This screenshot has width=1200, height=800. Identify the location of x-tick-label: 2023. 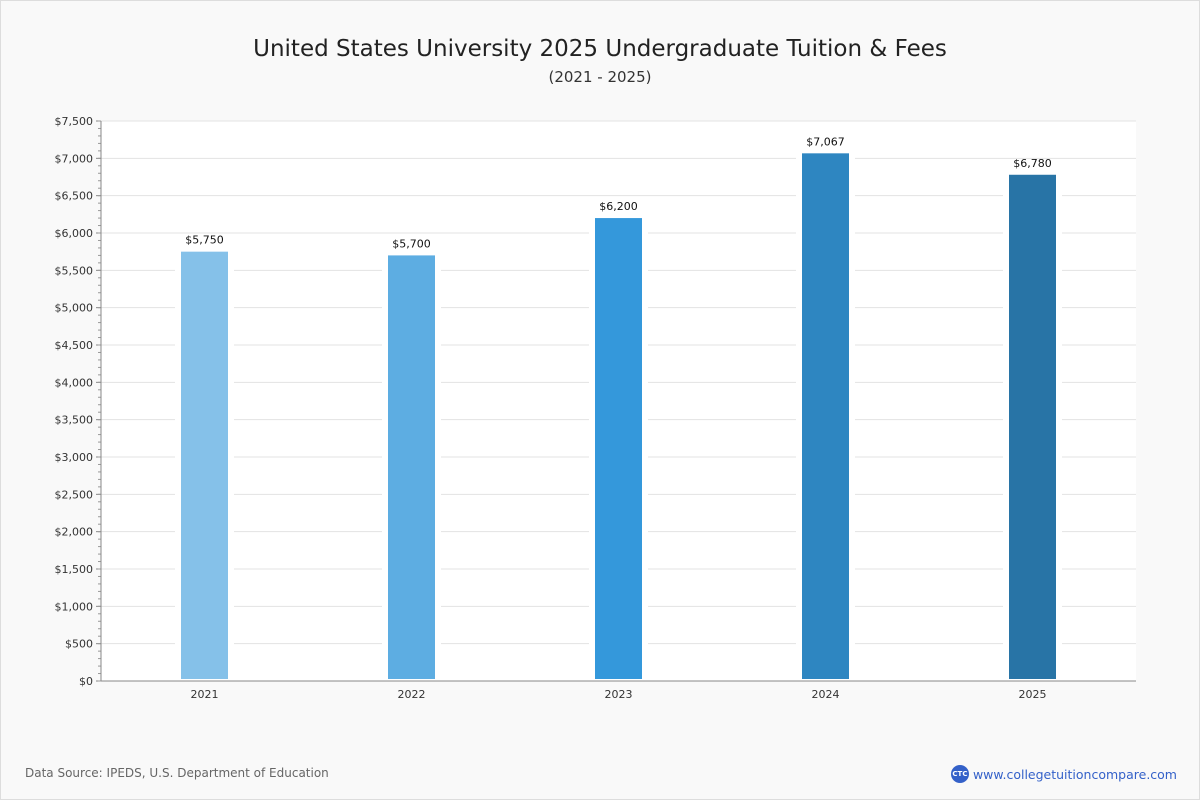
(619, 694).